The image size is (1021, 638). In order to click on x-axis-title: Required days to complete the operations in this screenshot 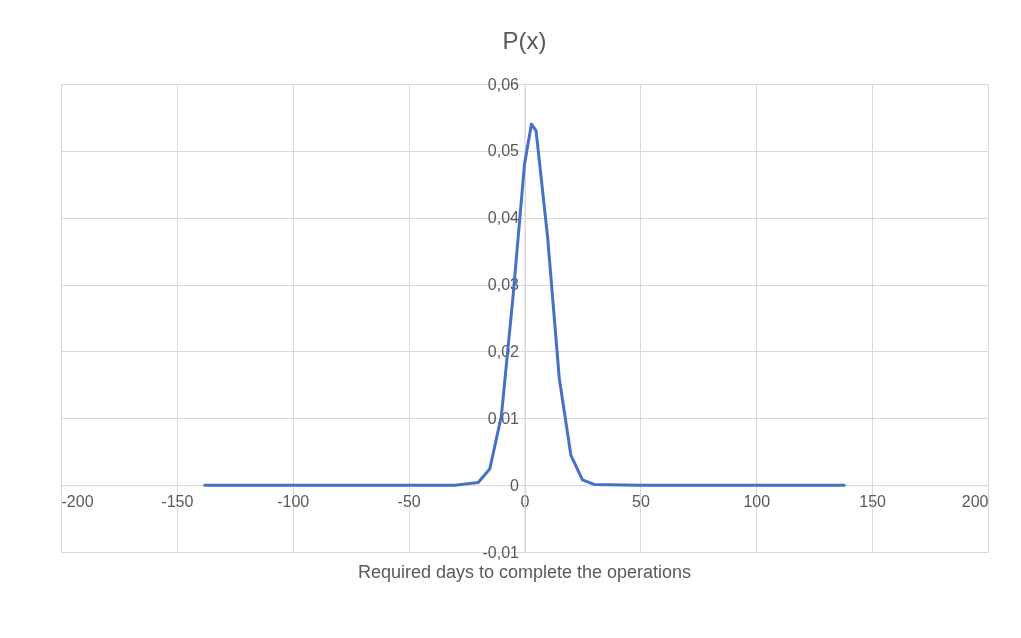, I will do `click(524, 572)`.